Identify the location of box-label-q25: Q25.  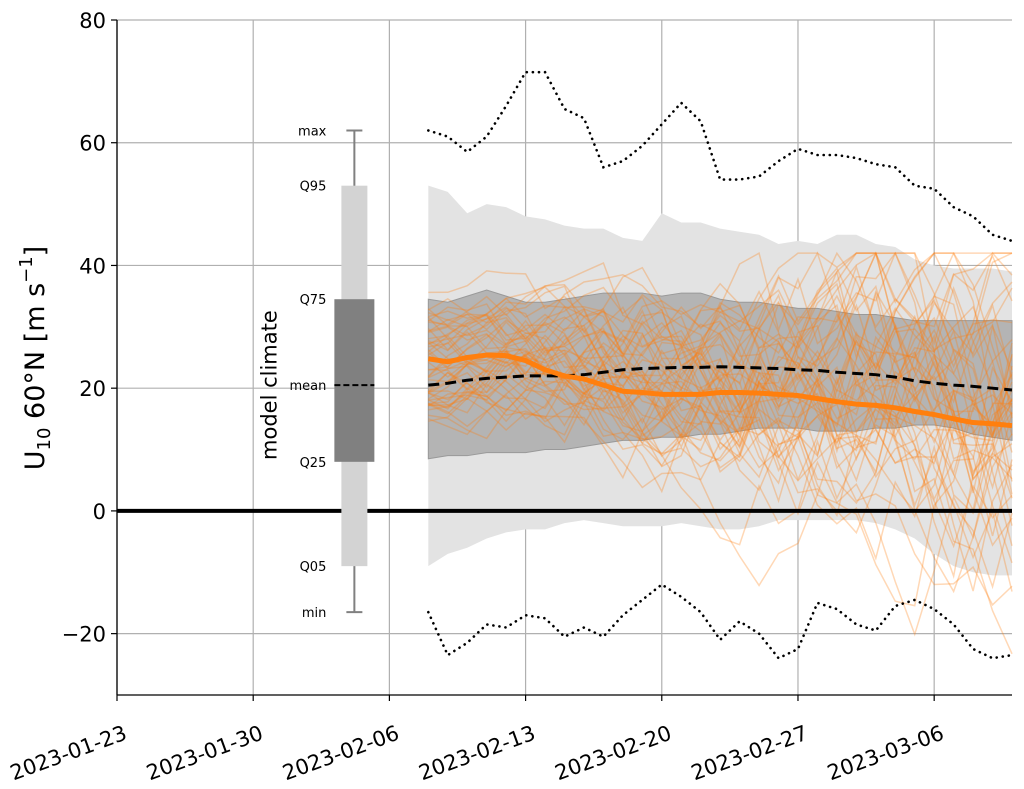
(313, 463).